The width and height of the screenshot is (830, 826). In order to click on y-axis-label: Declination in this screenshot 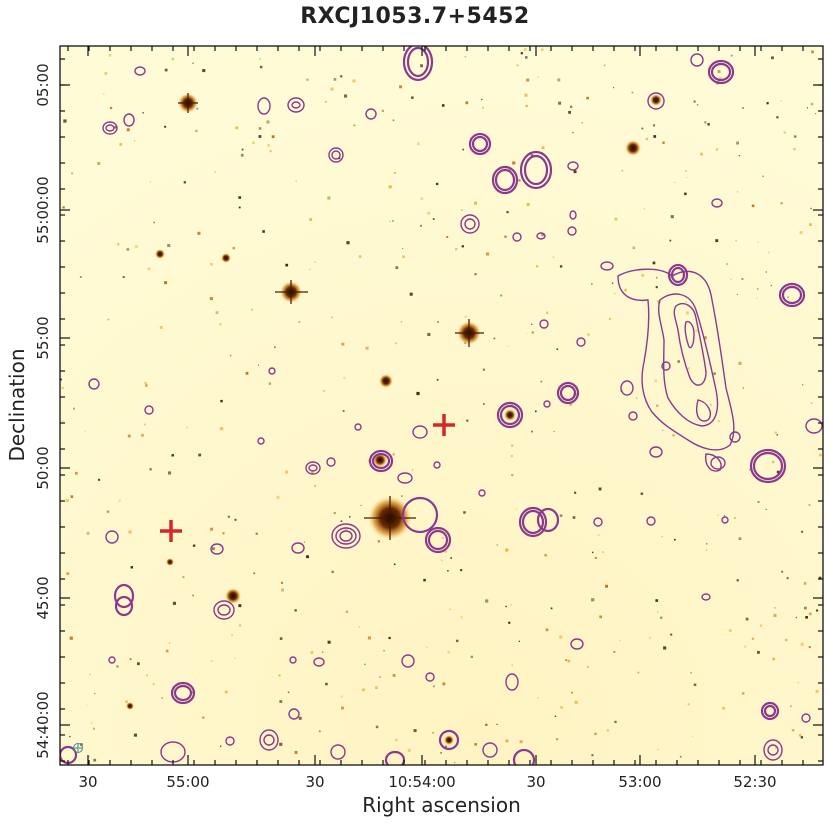, I will do `click(17, 405)`.